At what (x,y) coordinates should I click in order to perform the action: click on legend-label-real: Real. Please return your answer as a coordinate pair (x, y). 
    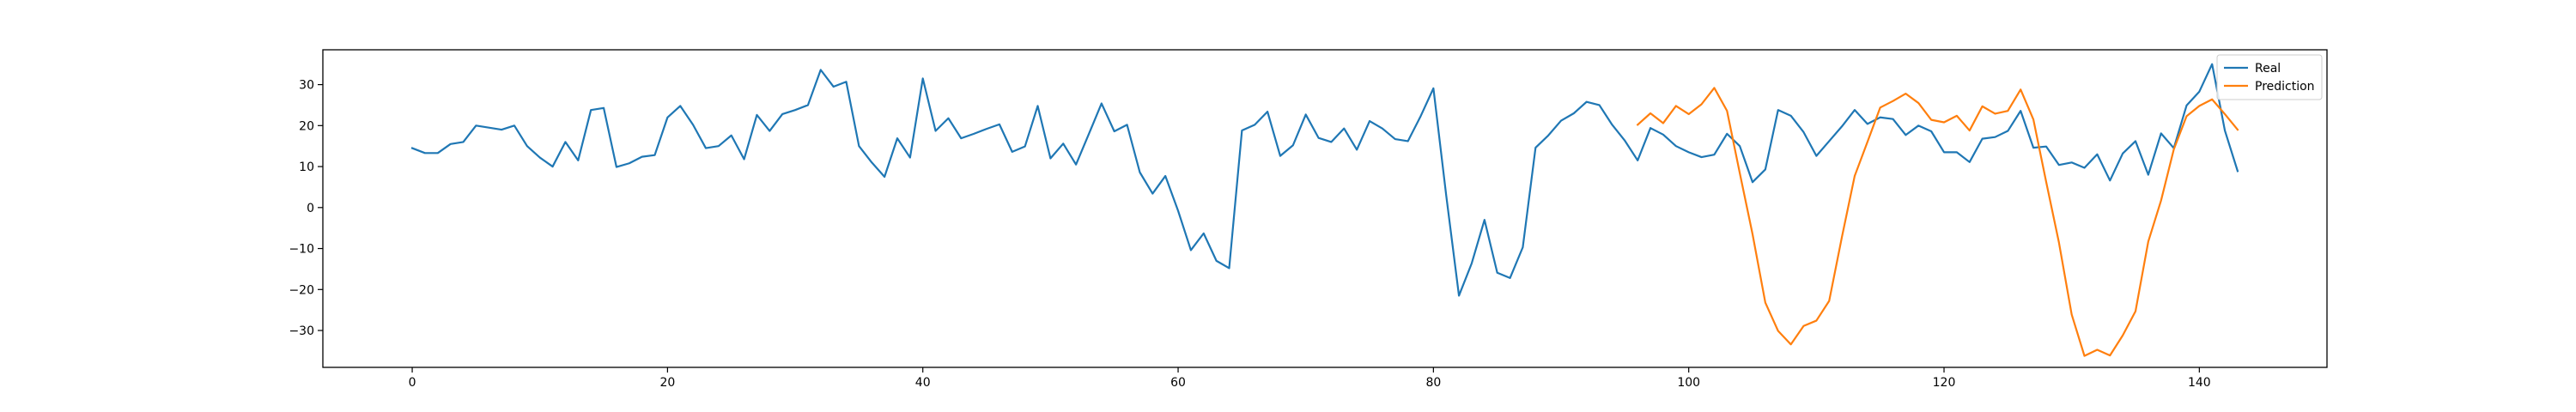
    Looking at the image, I should click on (2268, 69).